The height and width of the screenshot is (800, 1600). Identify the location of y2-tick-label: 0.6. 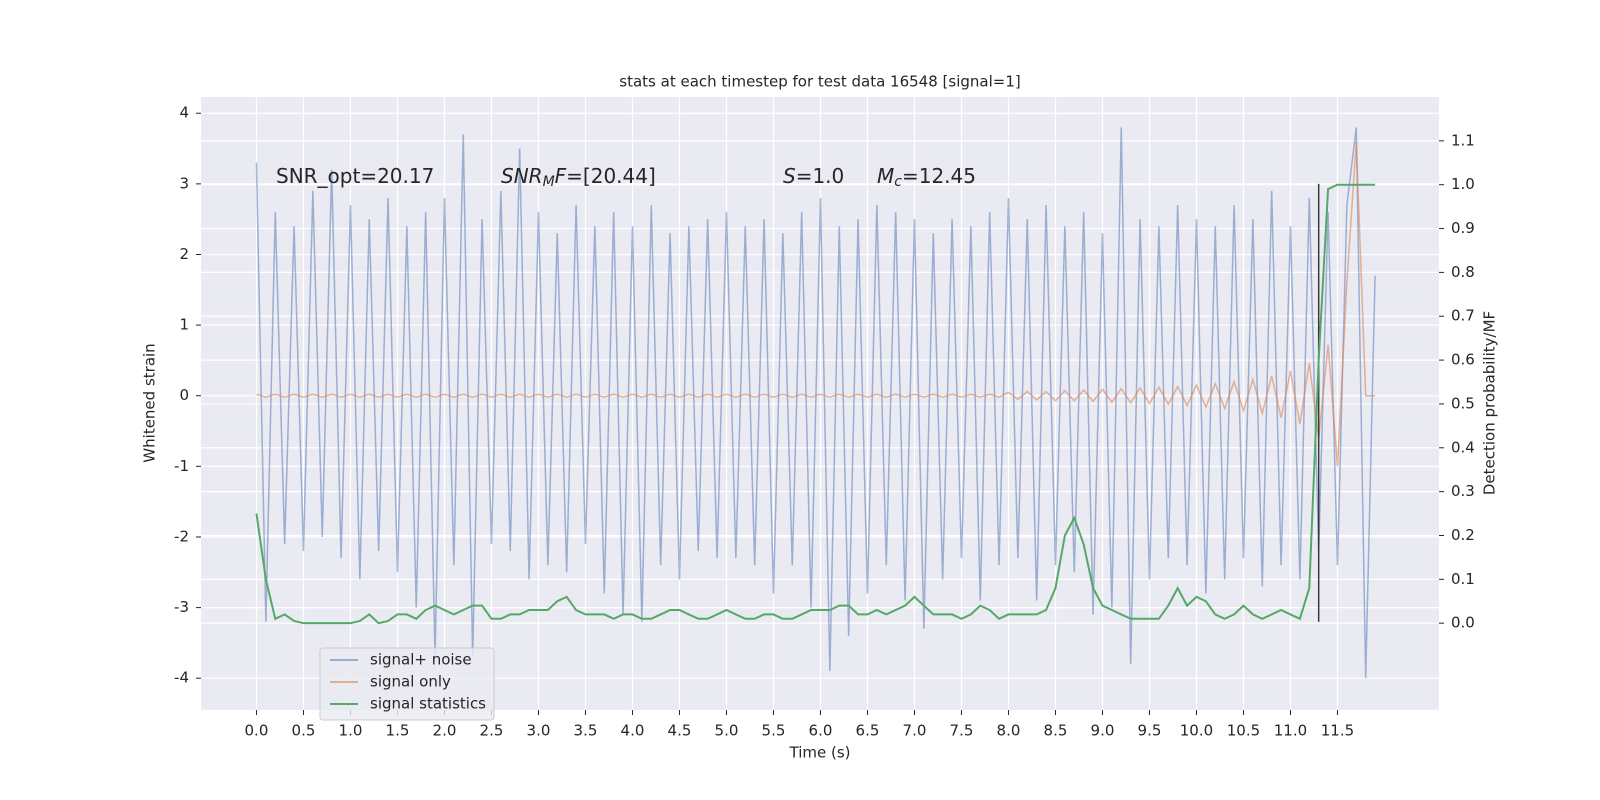
(1463, 360).